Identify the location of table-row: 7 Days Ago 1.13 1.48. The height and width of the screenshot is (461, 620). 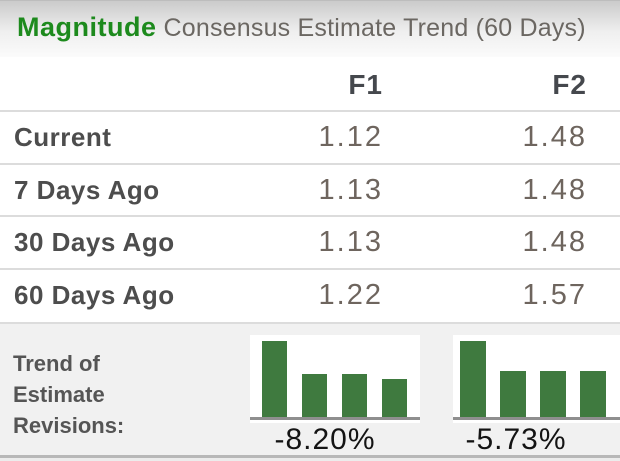
(310, 189).